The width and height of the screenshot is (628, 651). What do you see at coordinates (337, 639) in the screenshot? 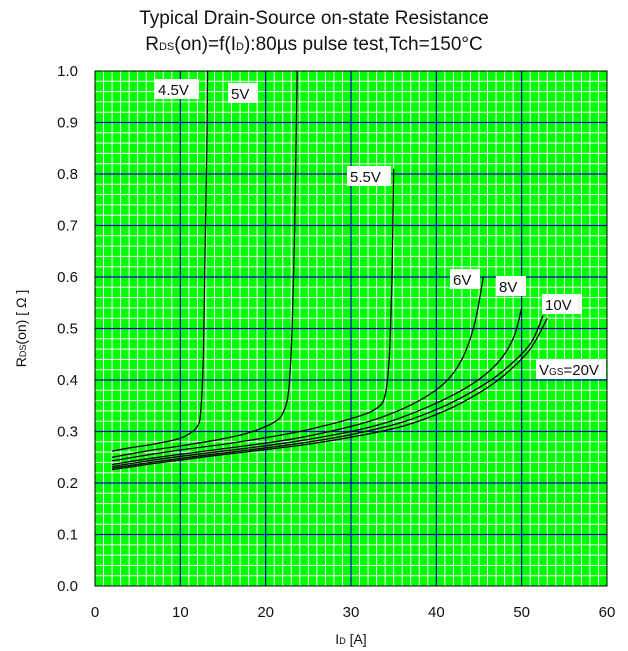
I see `x-axis-label-main: I` at bounding box center [337, 639].